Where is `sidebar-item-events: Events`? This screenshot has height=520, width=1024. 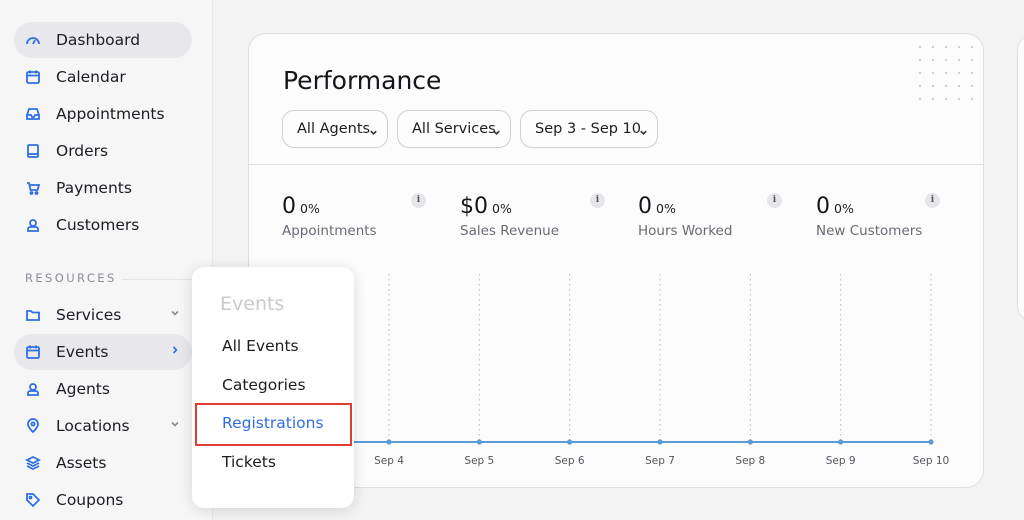
sidebar-item-events: Events is located at coordinates (103, 352).